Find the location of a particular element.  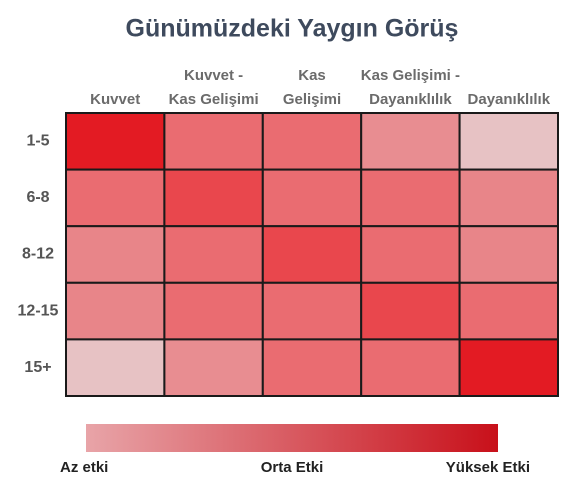

colorbar-label: Orta Etki is located at coordinates (292, 467).